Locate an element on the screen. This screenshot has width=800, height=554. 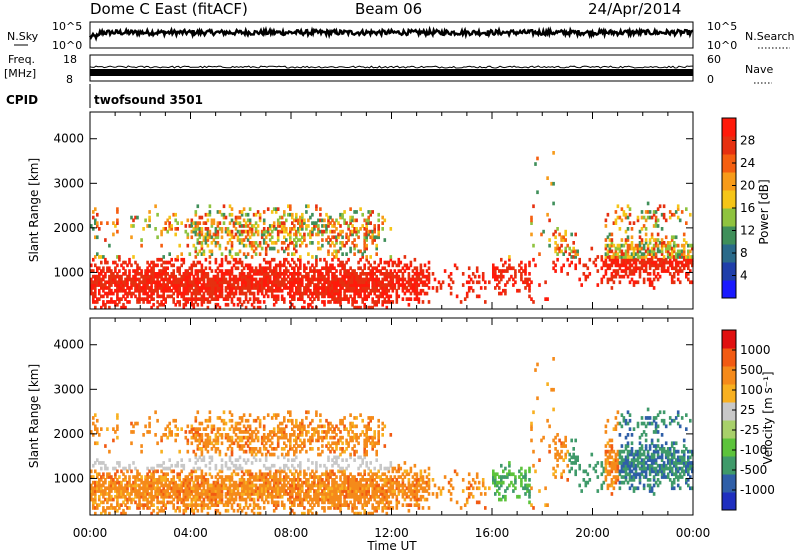
nsearch-tick-bottom: 10^0 is located at coordinates (722, 45).